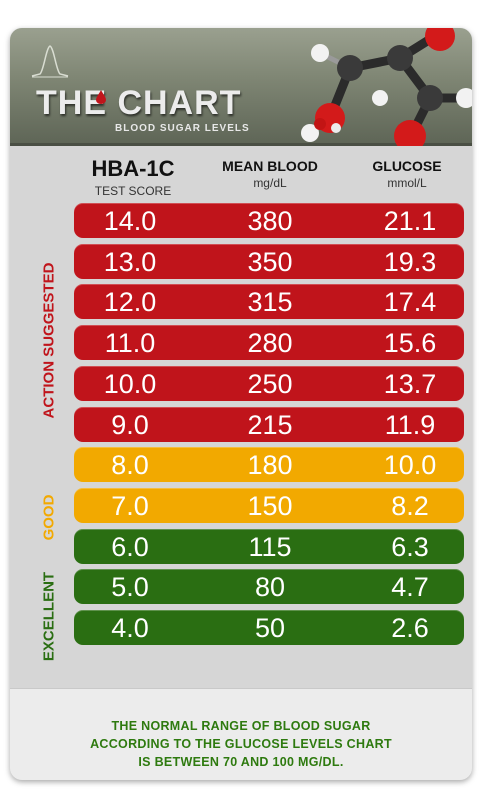  I want to click on table-row: 13.0 350 19.3, so click(269, 261).